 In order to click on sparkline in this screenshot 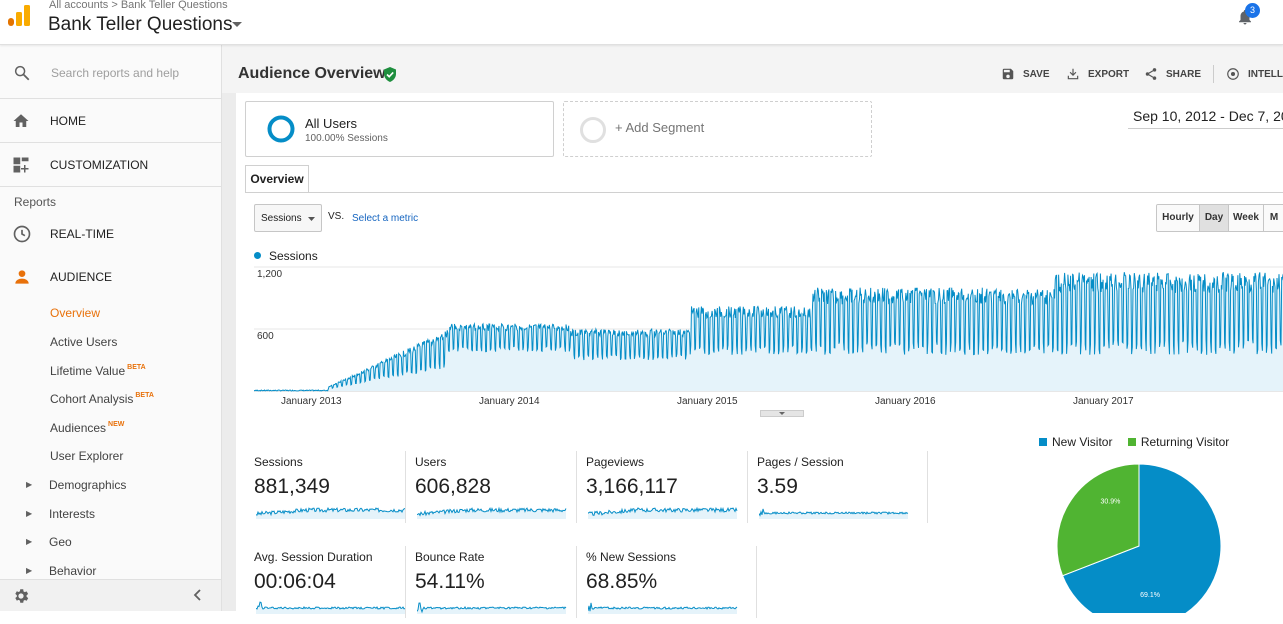, I will do `click(663, 512)`.